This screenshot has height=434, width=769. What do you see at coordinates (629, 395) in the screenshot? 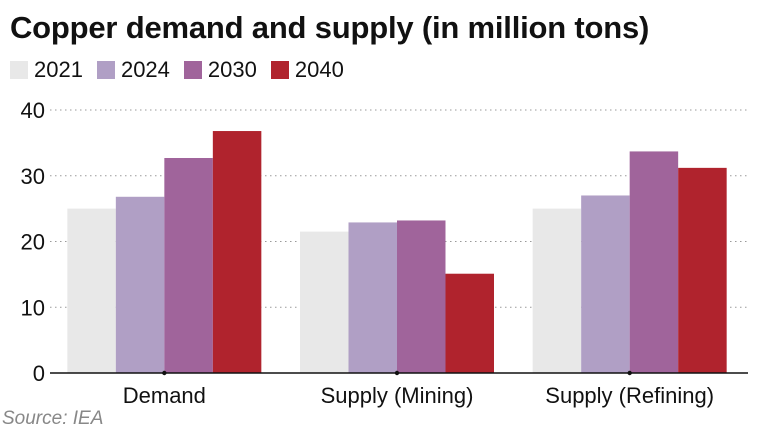
I see `x-tick-label-2: Supply (Refining)` at bounding box center [629, 395].